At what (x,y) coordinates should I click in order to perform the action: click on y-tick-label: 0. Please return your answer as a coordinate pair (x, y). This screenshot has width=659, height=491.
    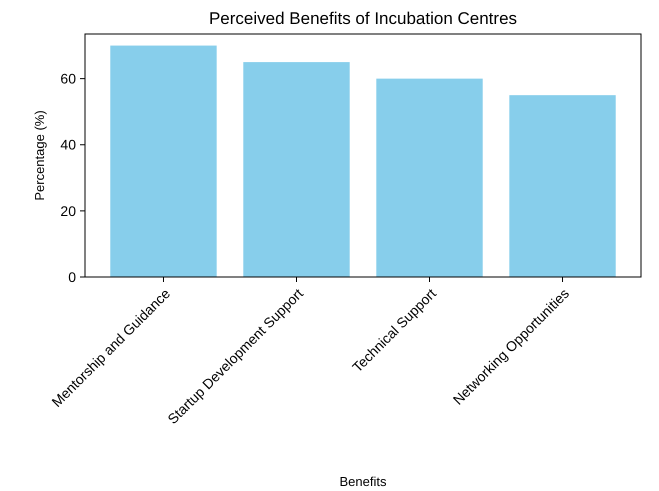
    Looking at the image, I should click on (72, 276).